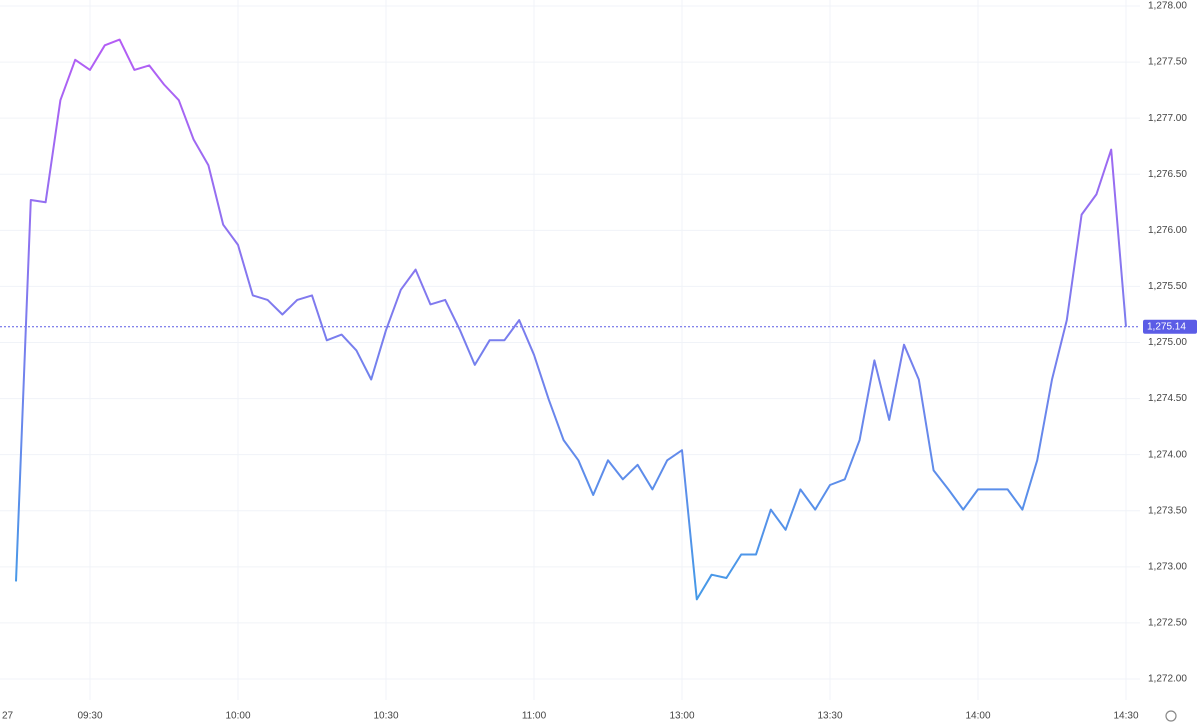 The height and width of the screenshot is (727, 1200). Describe the element at coordinates (1125, 716) in the screenshot. I see `x-tick-label: 14:30` at that location.